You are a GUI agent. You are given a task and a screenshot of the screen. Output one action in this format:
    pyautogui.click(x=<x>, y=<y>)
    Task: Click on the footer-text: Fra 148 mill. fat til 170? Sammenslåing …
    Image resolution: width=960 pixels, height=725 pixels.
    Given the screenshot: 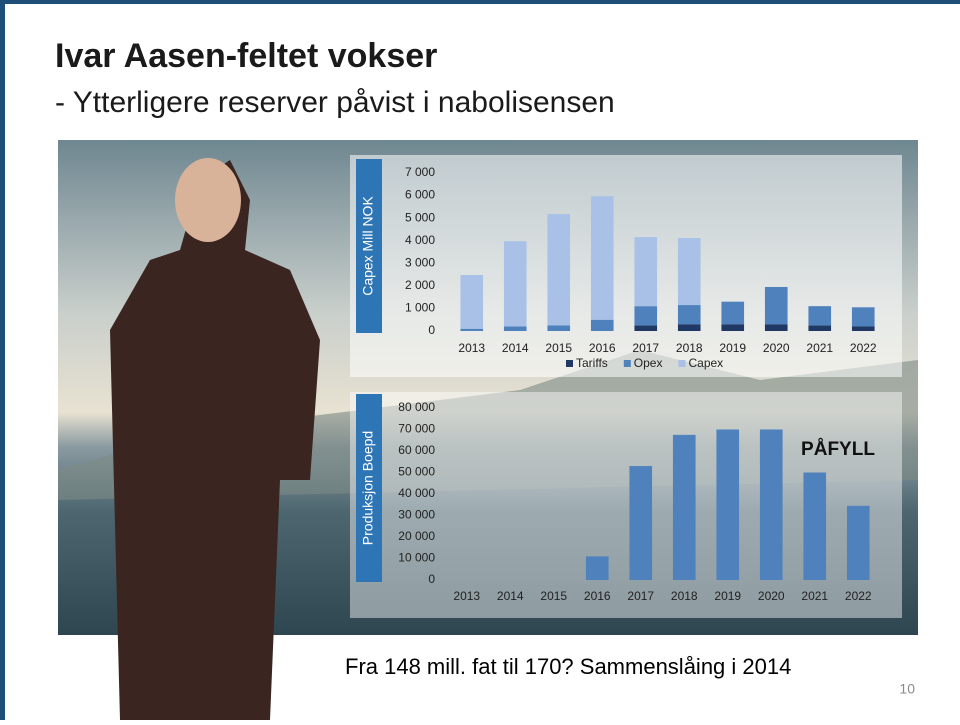 What is the action you would take?
    pyautogui.click(x=568, y=666)
    